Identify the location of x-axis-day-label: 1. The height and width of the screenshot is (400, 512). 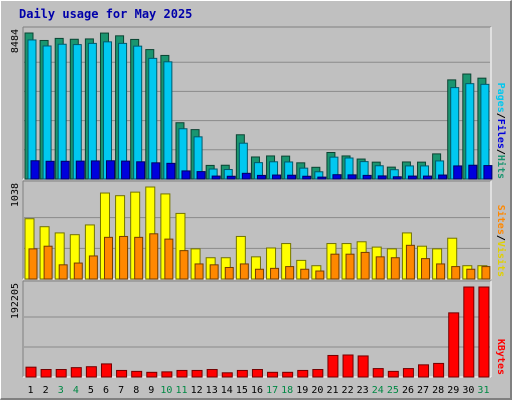
(31, 390).